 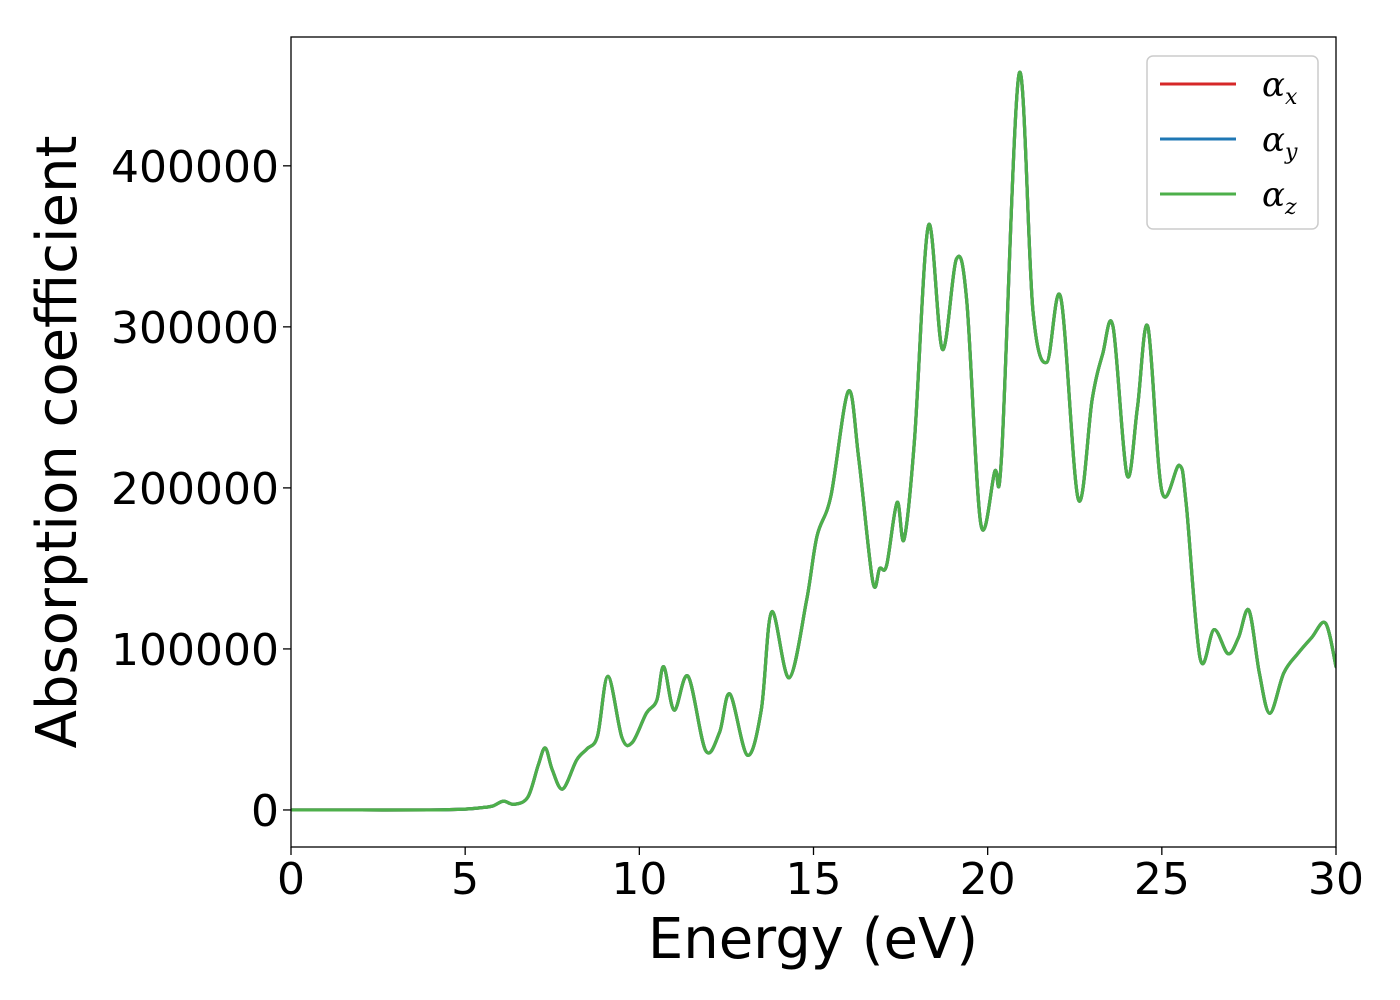 What do you see at coordinates (988, 879) in the screenshot?
I see `x-tick-label: 20` at bounding box center [988, 879].